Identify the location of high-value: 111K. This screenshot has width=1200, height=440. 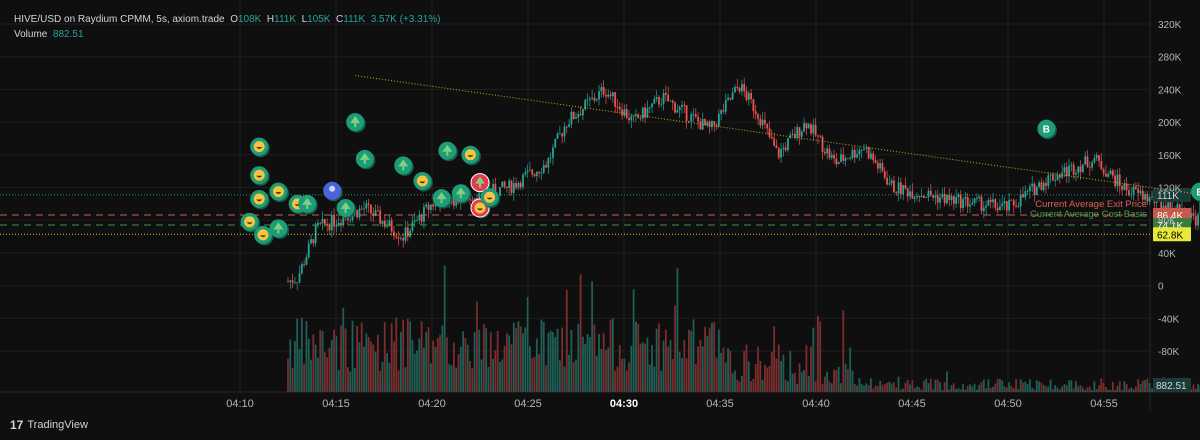
(285, 19).